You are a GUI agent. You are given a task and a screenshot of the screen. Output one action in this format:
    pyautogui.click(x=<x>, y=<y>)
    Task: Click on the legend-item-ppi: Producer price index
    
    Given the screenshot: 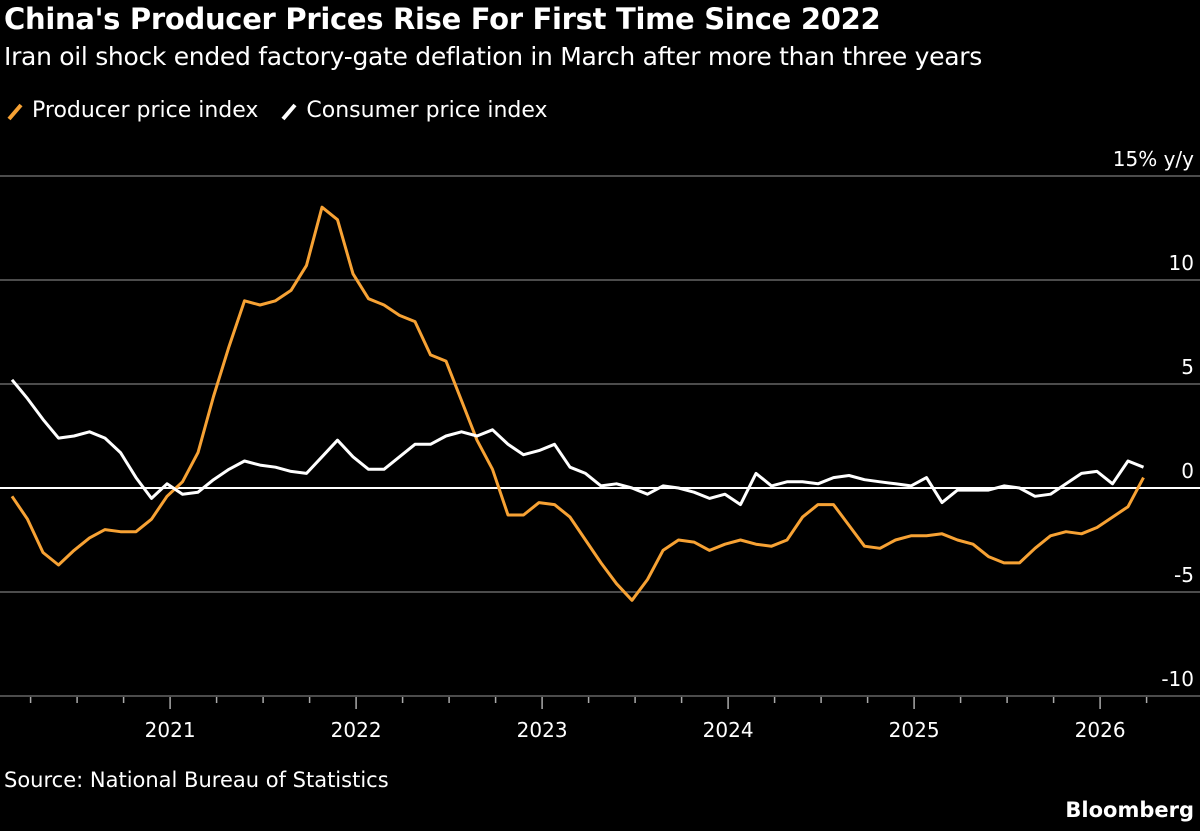 What is the action you would take?
    pyautogui.click(x=132, y=110)
    